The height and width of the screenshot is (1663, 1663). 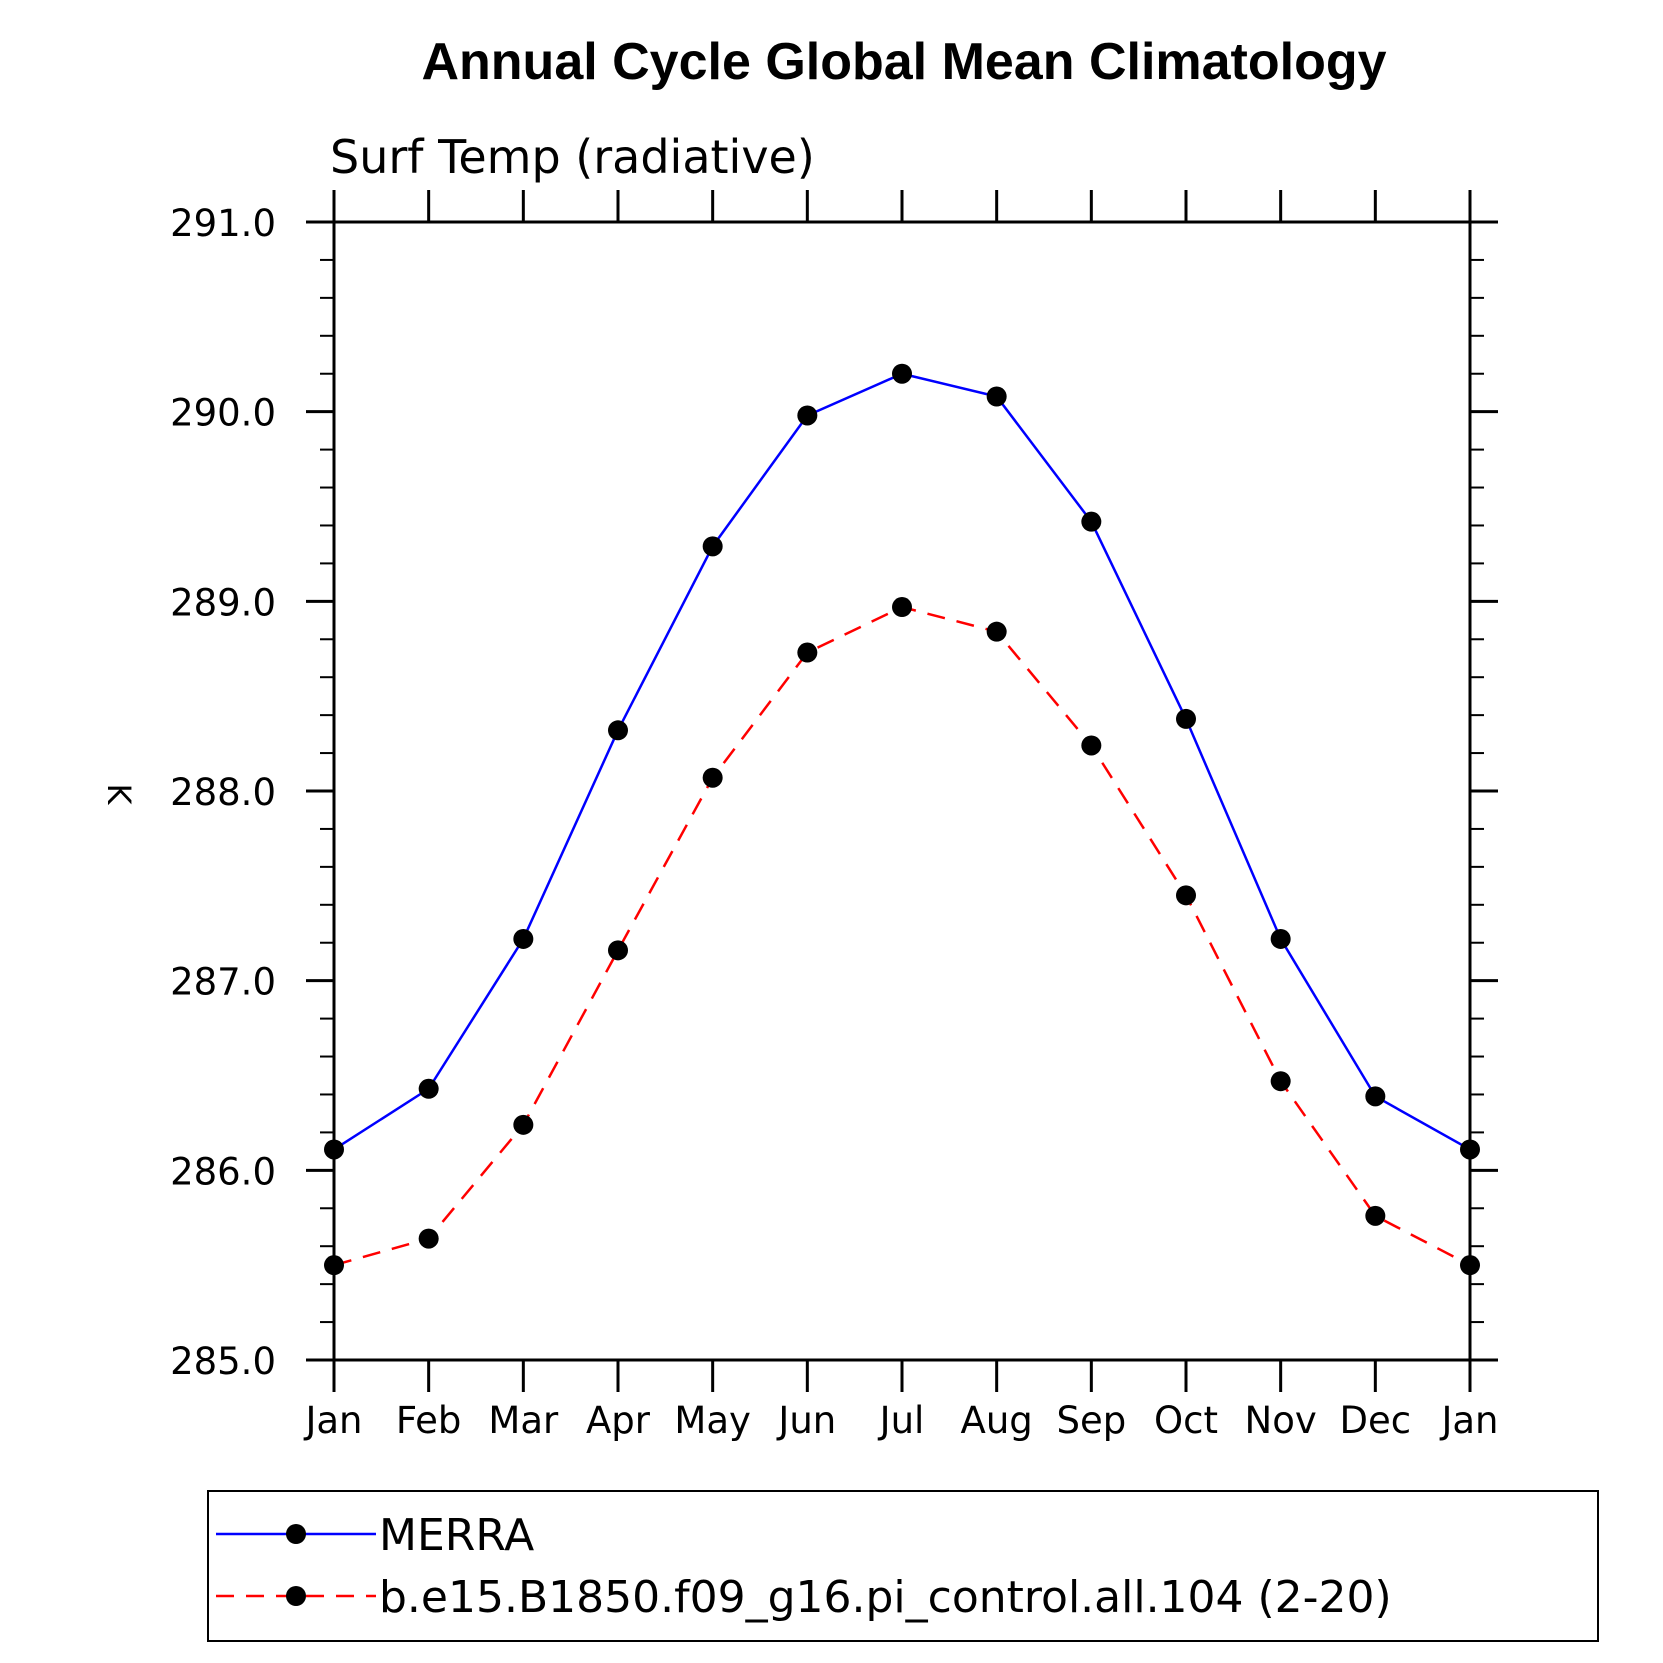 What do you see at coordinates (223, 1361) in the screenshot?
I see `y-tick-label: 285.0` at bounding box center [223, 1361].